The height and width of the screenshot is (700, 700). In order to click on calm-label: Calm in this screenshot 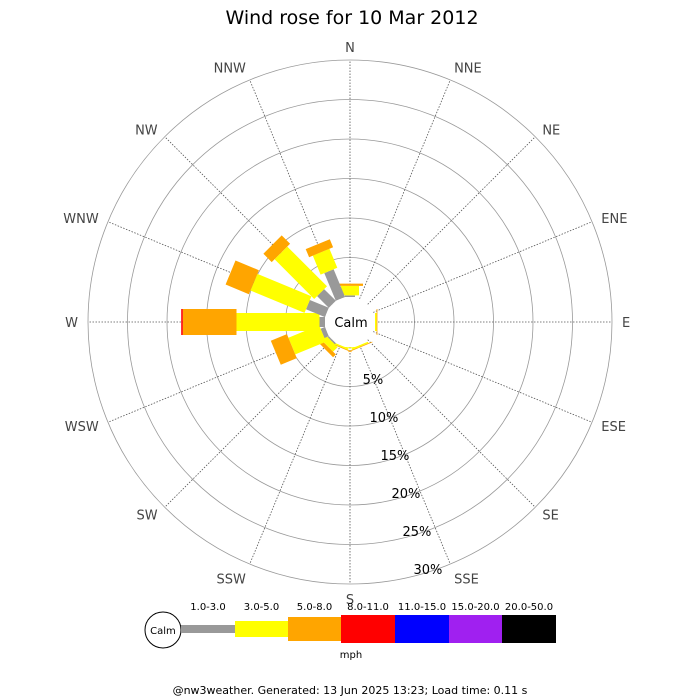, I will do `click(350, 323)`.